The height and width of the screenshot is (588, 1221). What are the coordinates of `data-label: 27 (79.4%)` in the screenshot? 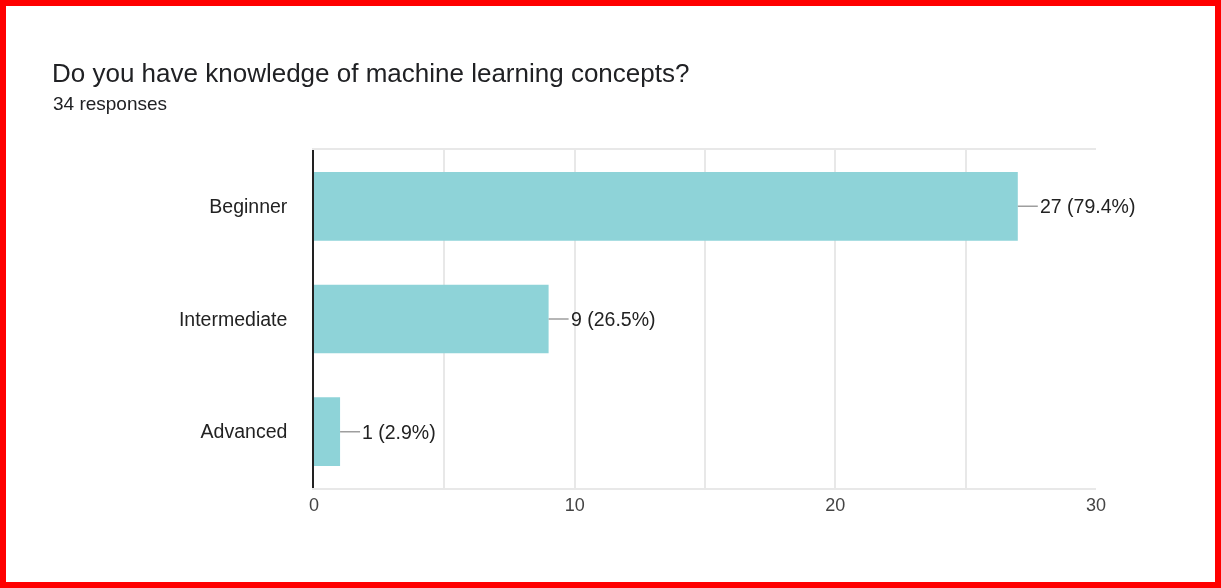 It's located at (1088, 206).